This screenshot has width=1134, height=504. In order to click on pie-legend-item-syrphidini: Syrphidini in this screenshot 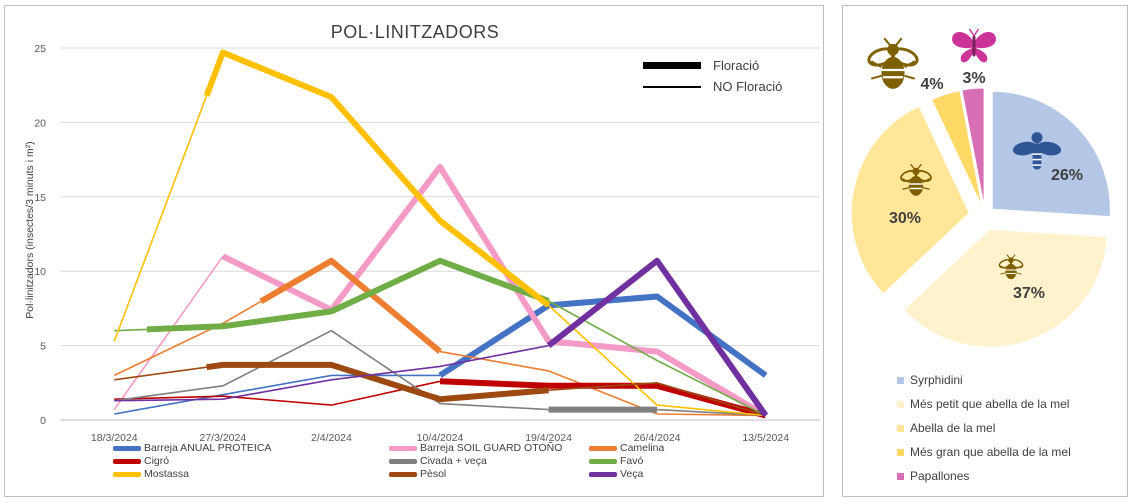, I will do `click(930, 380)`.